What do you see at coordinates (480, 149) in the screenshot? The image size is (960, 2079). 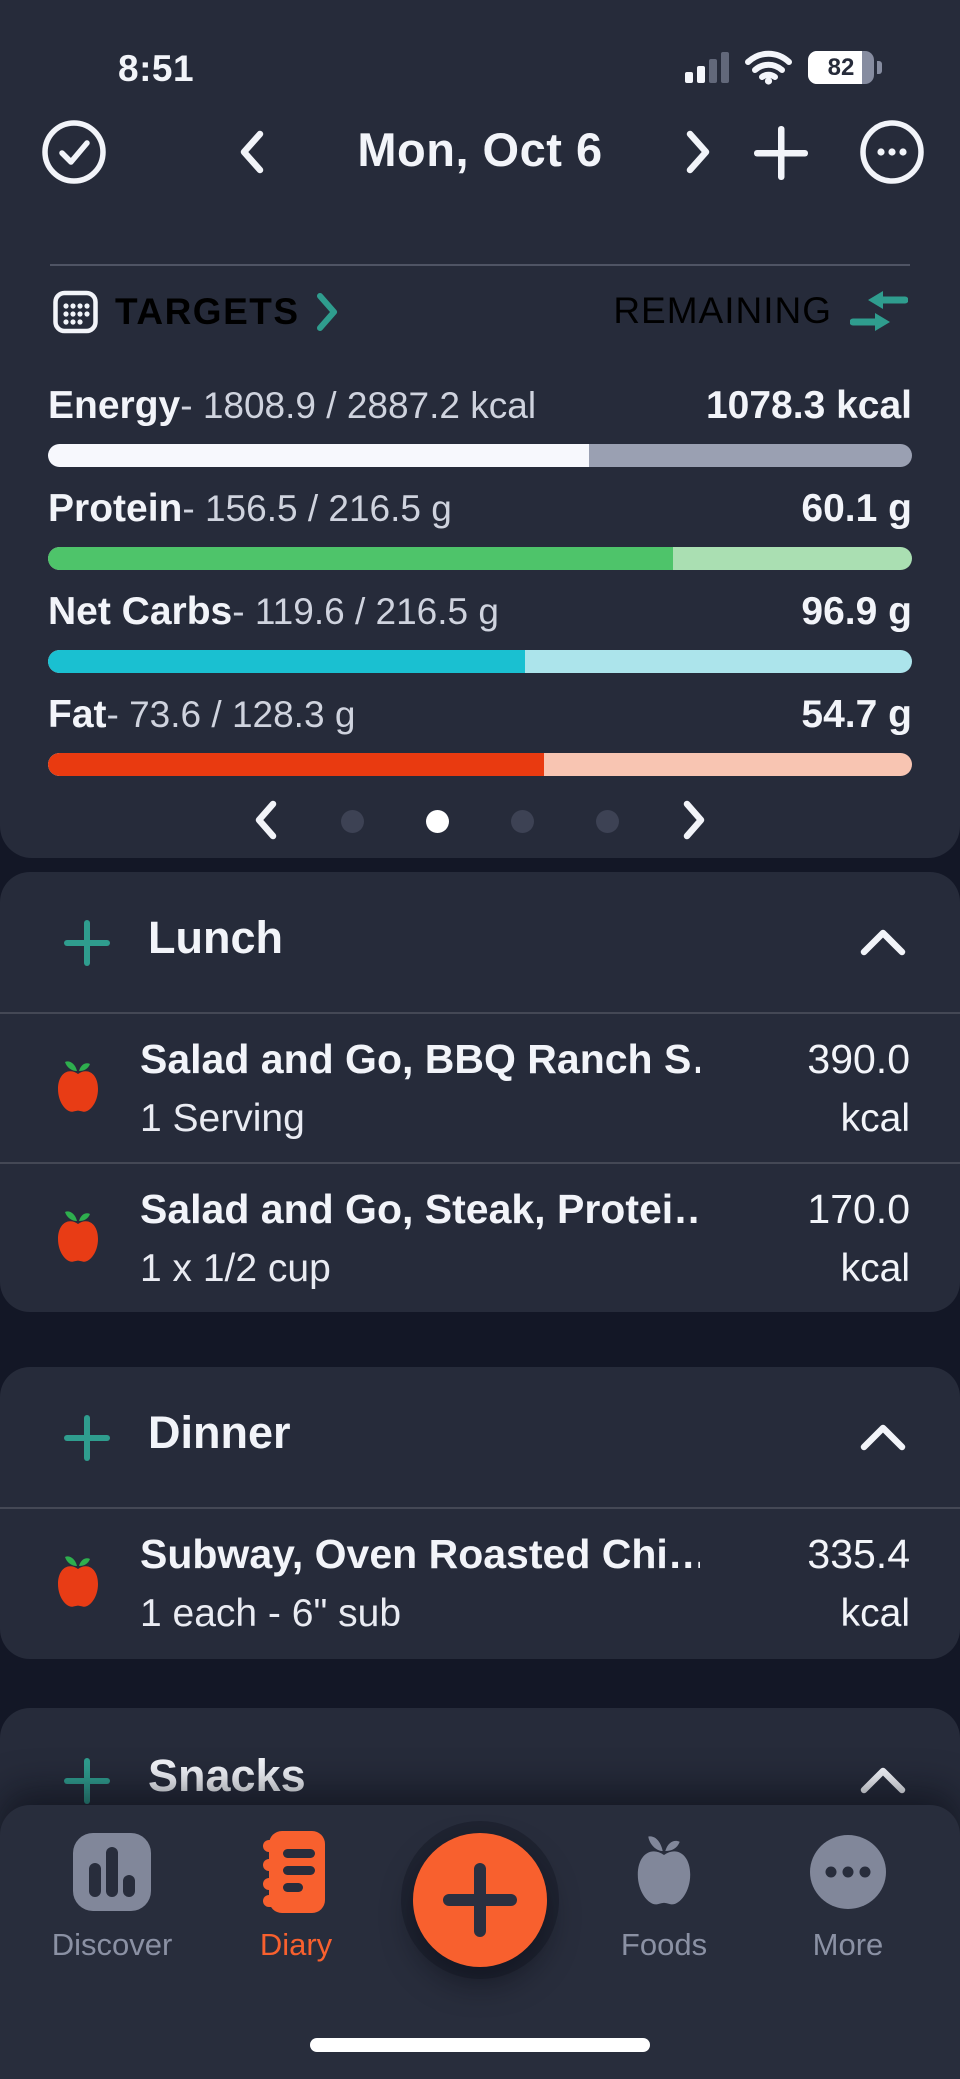 I see `date-title: Mon, Oct 6` at bounding box center [480, 149].